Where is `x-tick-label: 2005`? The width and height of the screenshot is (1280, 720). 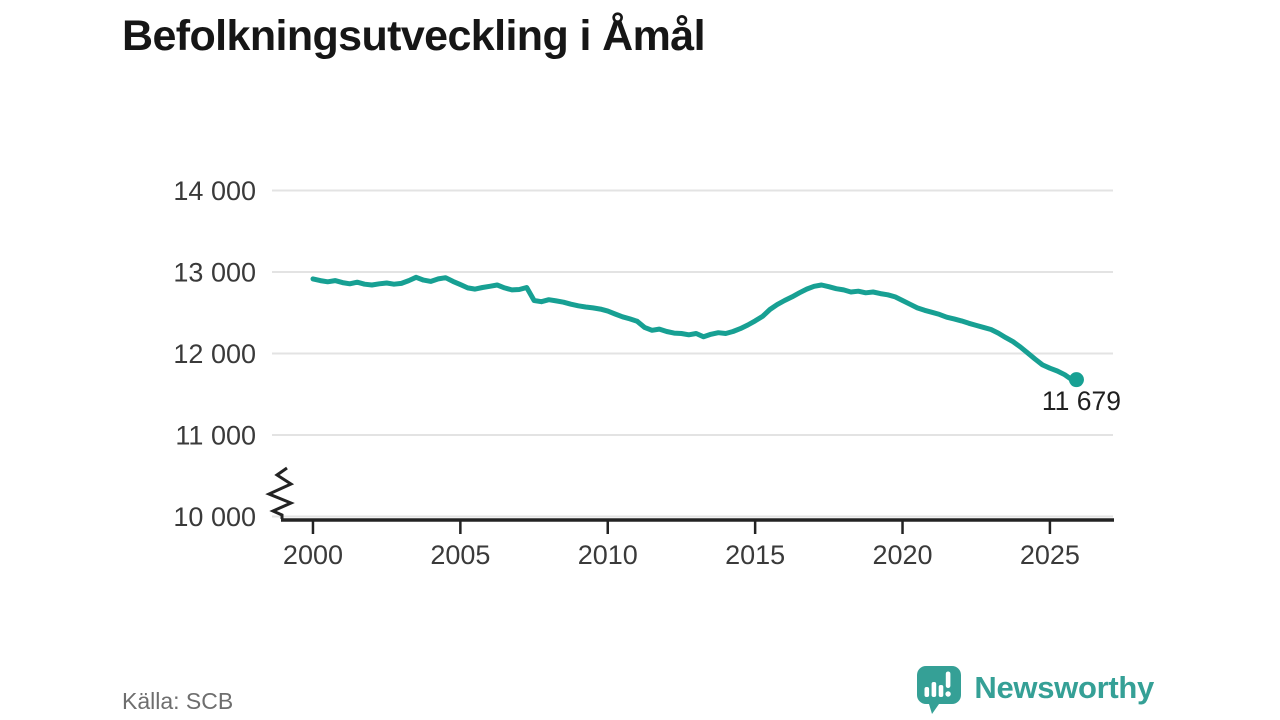
x-tick-label: 2005 is located at coordinates (460, 555).